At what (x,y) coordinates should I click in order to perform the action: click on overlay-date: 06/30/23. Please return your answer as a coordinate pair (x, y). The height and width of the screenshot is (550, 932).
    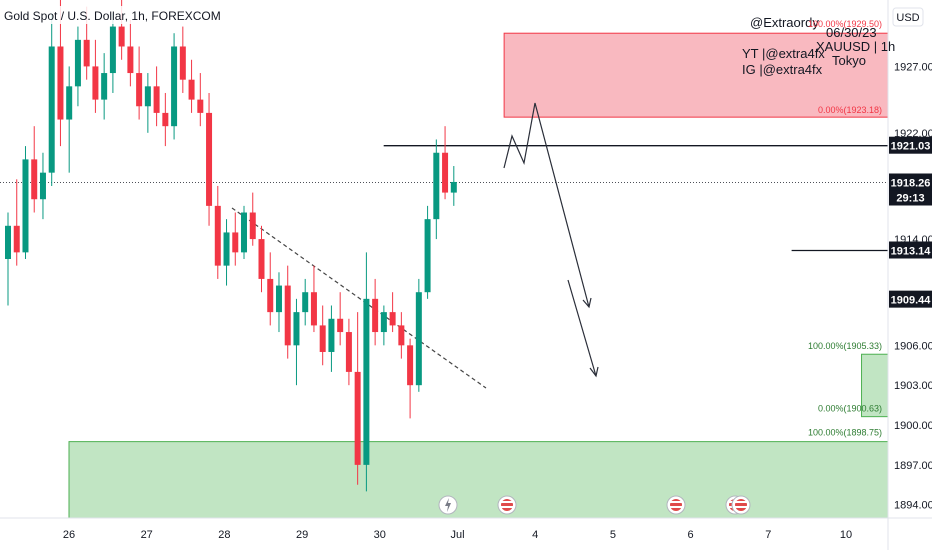
    Looking at the image, I should click on (851, 32).